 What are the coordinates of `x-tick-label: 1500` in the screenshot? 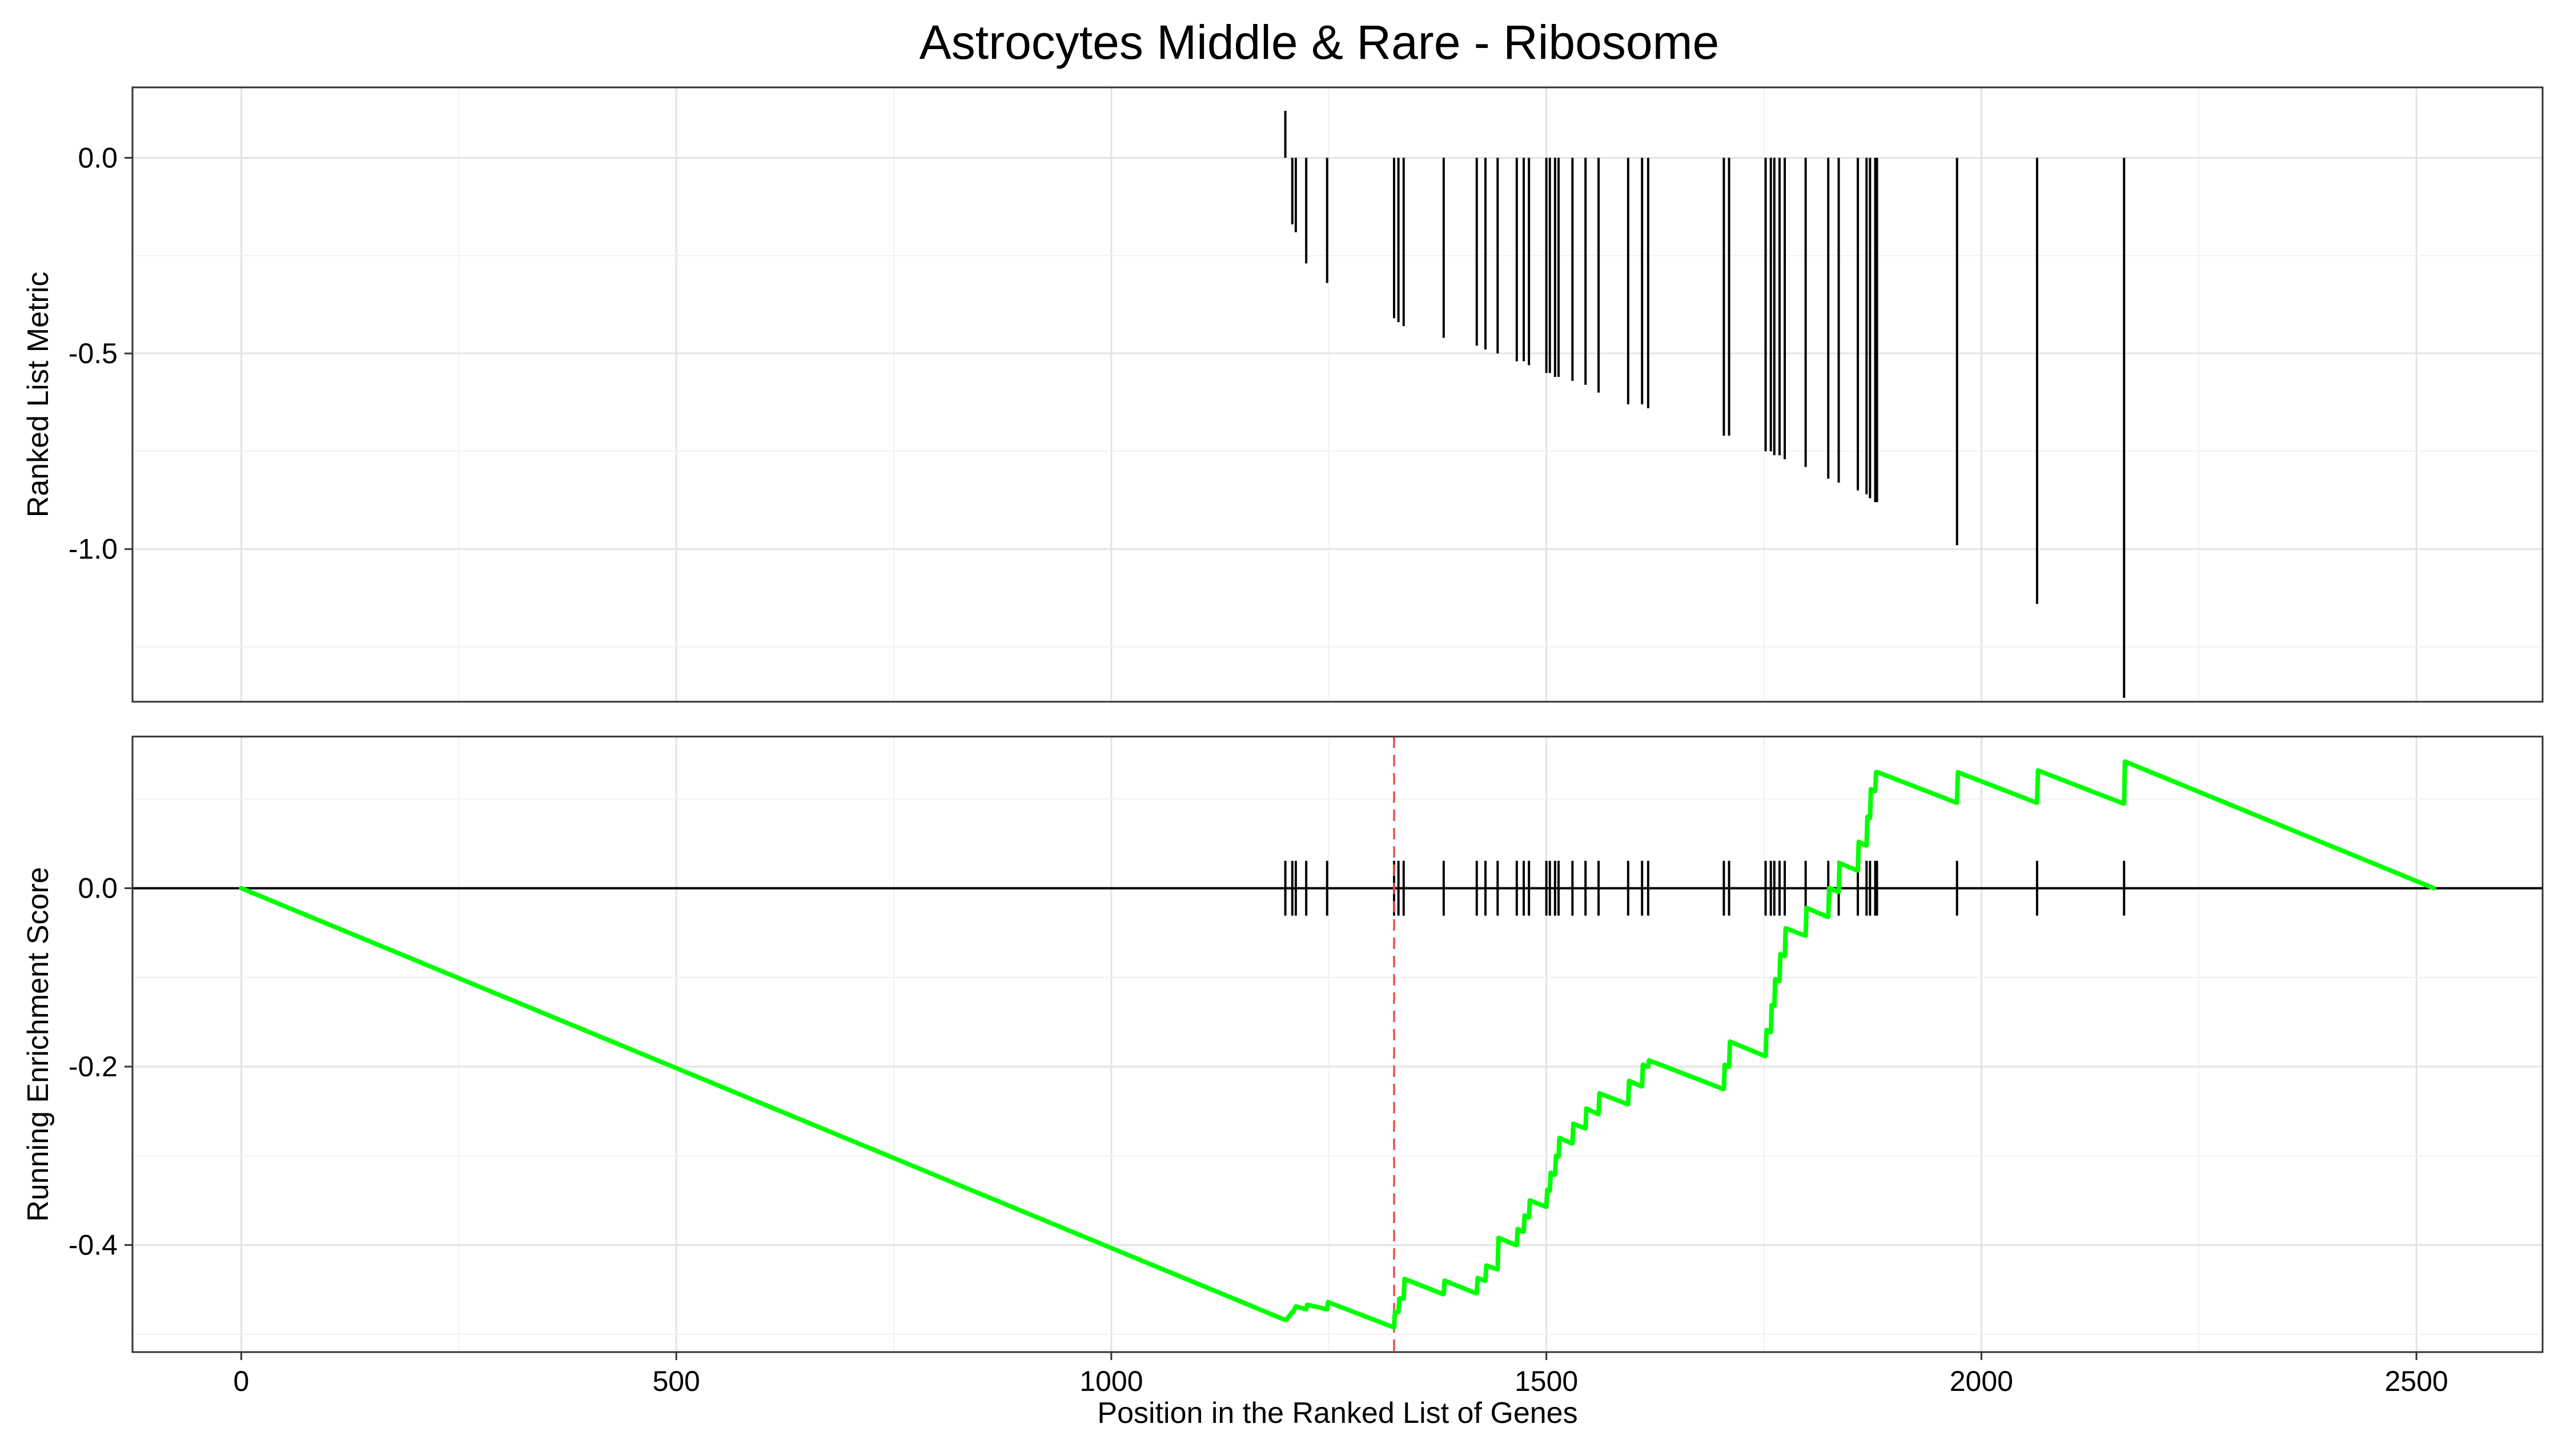 It's located at (1546, 1381).